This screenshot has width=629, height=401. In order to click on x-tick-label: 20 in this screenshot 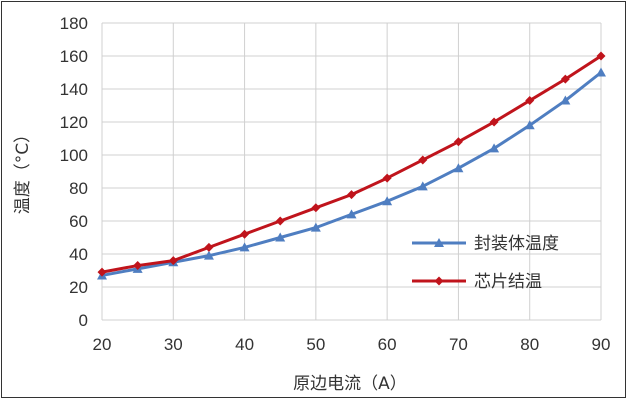, I will do `click(102, 344)`.